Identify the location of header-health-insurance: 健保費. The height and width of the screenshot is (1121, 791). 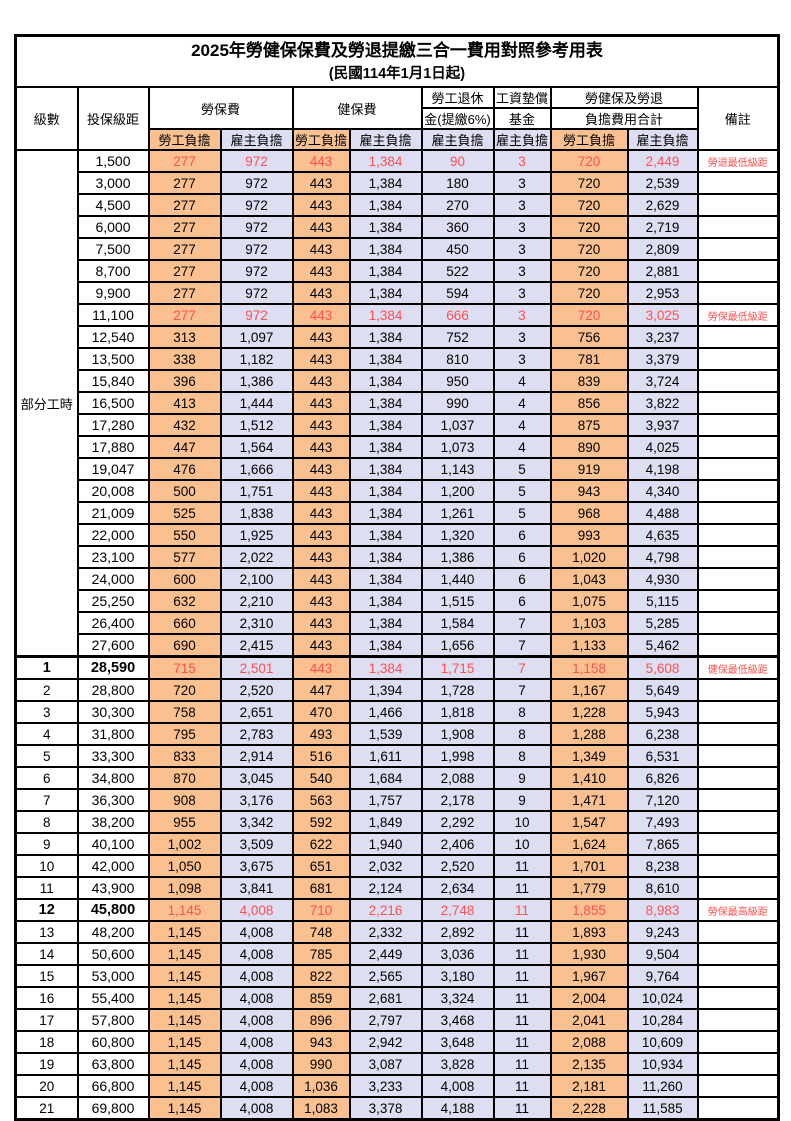
(357, 108).